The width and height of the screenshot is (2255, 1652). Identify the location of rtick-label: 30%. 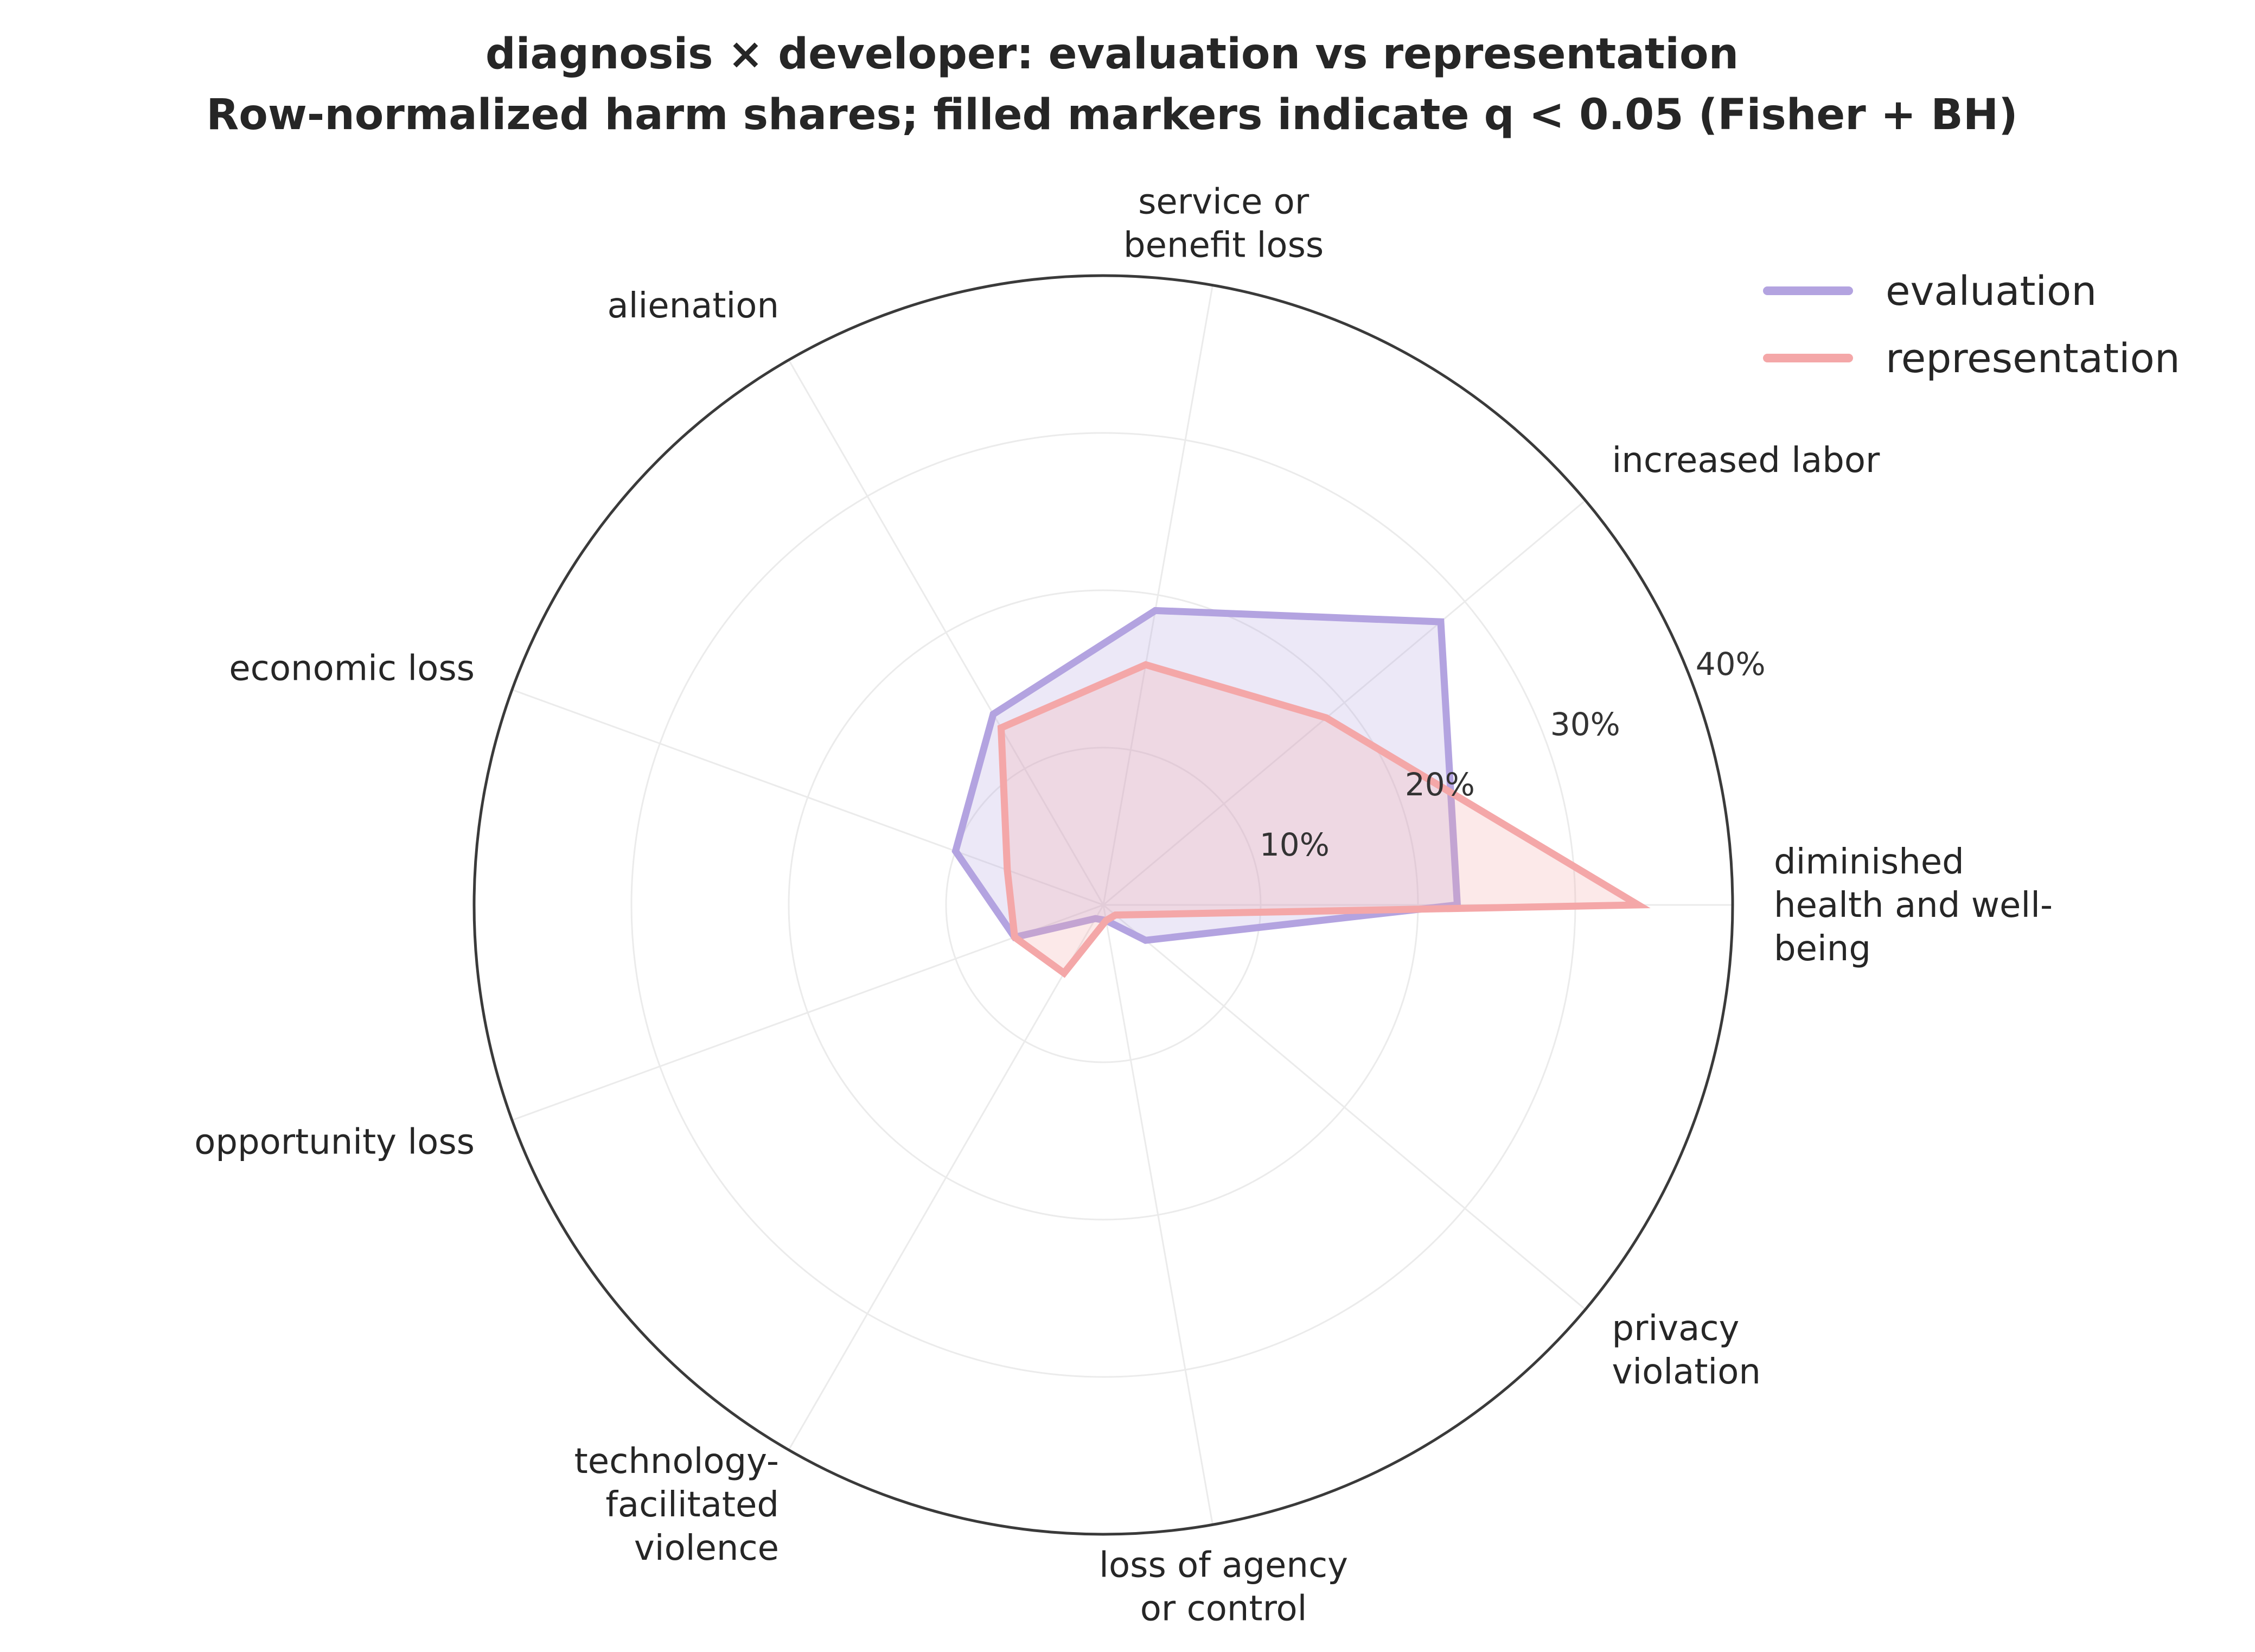
(1585, 725).